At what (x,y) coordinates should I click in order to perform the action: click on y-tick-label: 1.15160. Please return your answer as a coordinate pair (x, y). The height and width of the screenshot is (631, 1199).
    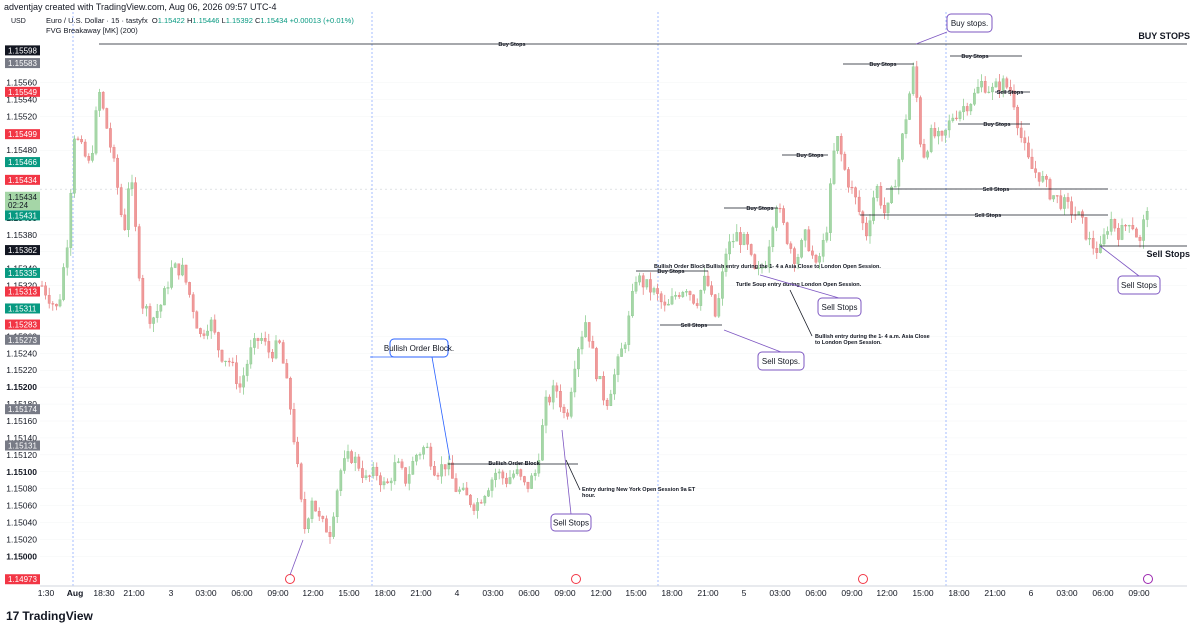
    Looking at the image, I should click on (21, 421).